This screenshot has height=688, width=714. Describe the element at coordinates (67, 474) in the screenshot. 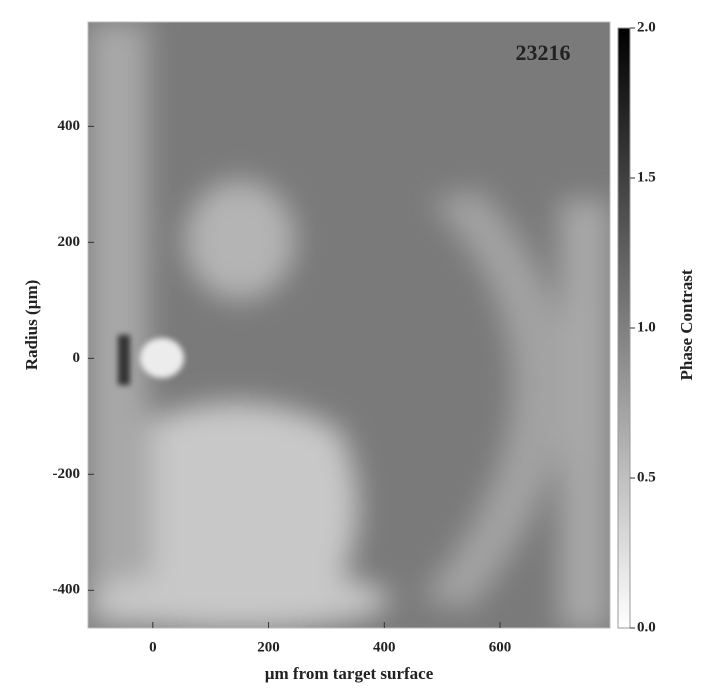

I see `y-tick-label: -200` at that location.